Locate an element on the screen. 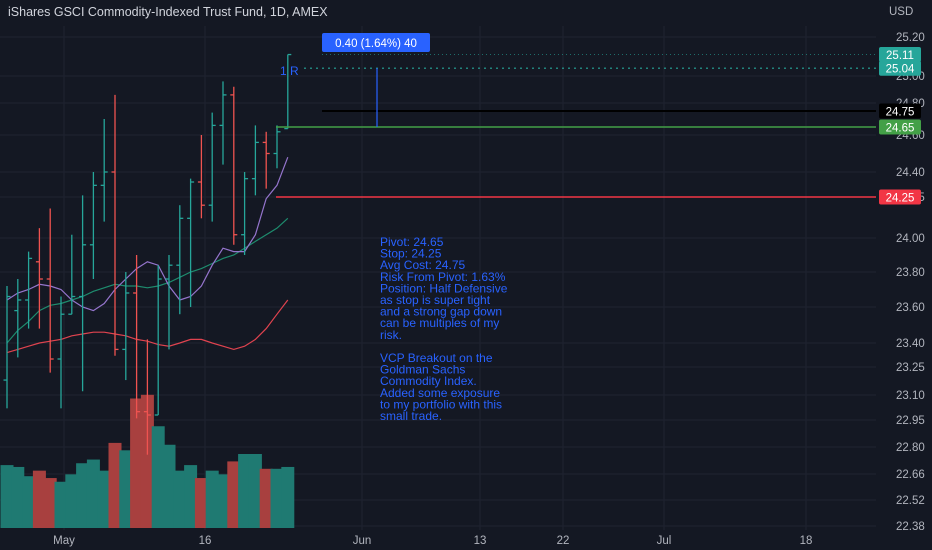 The image size is (932, 550). badge-label: 24.65 is located at coordinates (900, 129).